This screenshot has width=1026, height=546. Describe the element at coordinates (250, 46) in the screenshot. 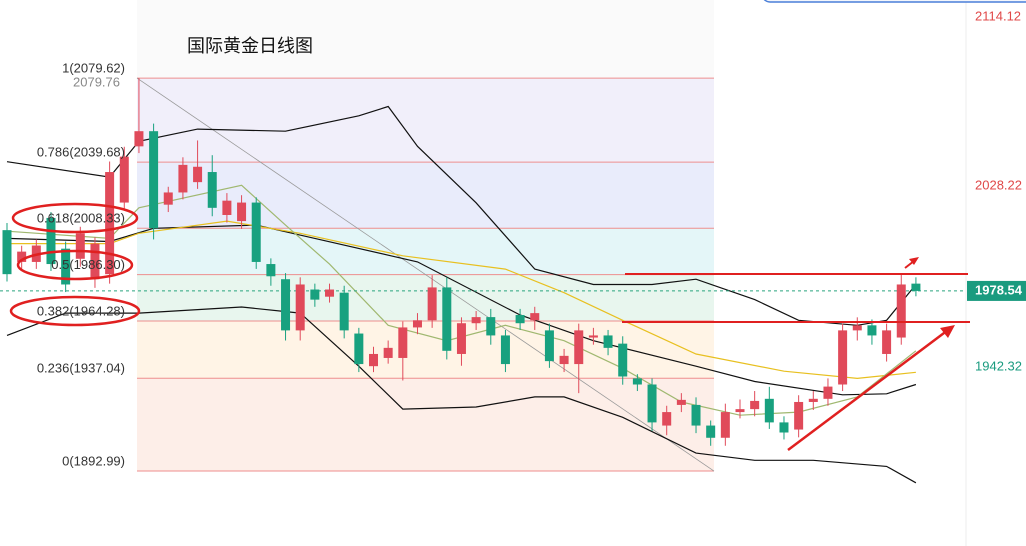

I see `chart-title: 国际黄金日线图` at that location.